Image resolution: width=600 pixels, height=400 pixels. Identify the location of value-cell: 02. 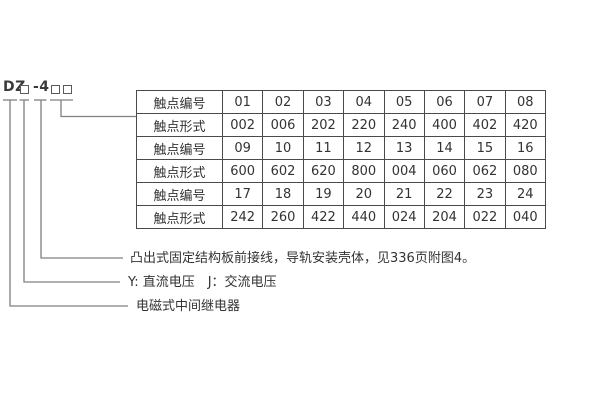
(283, 102).